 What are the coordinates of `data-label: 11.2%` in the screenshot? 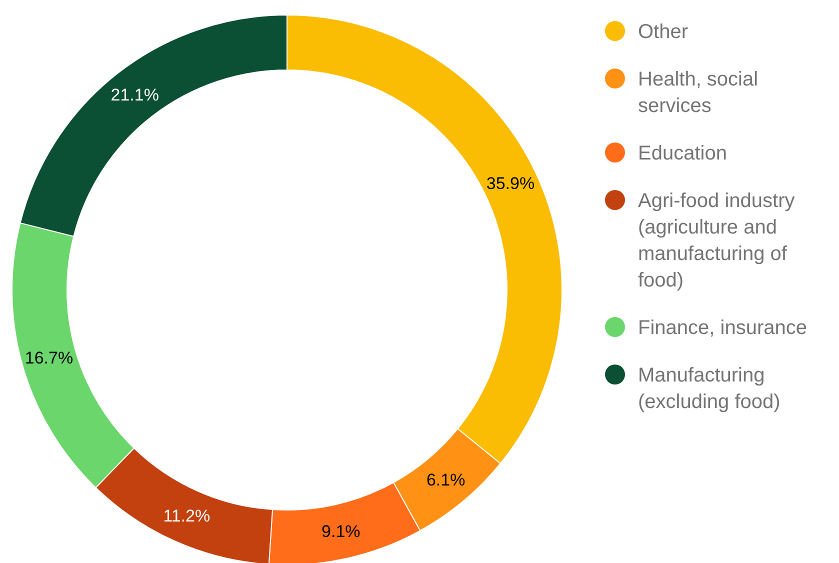 It's located at (186, 516).